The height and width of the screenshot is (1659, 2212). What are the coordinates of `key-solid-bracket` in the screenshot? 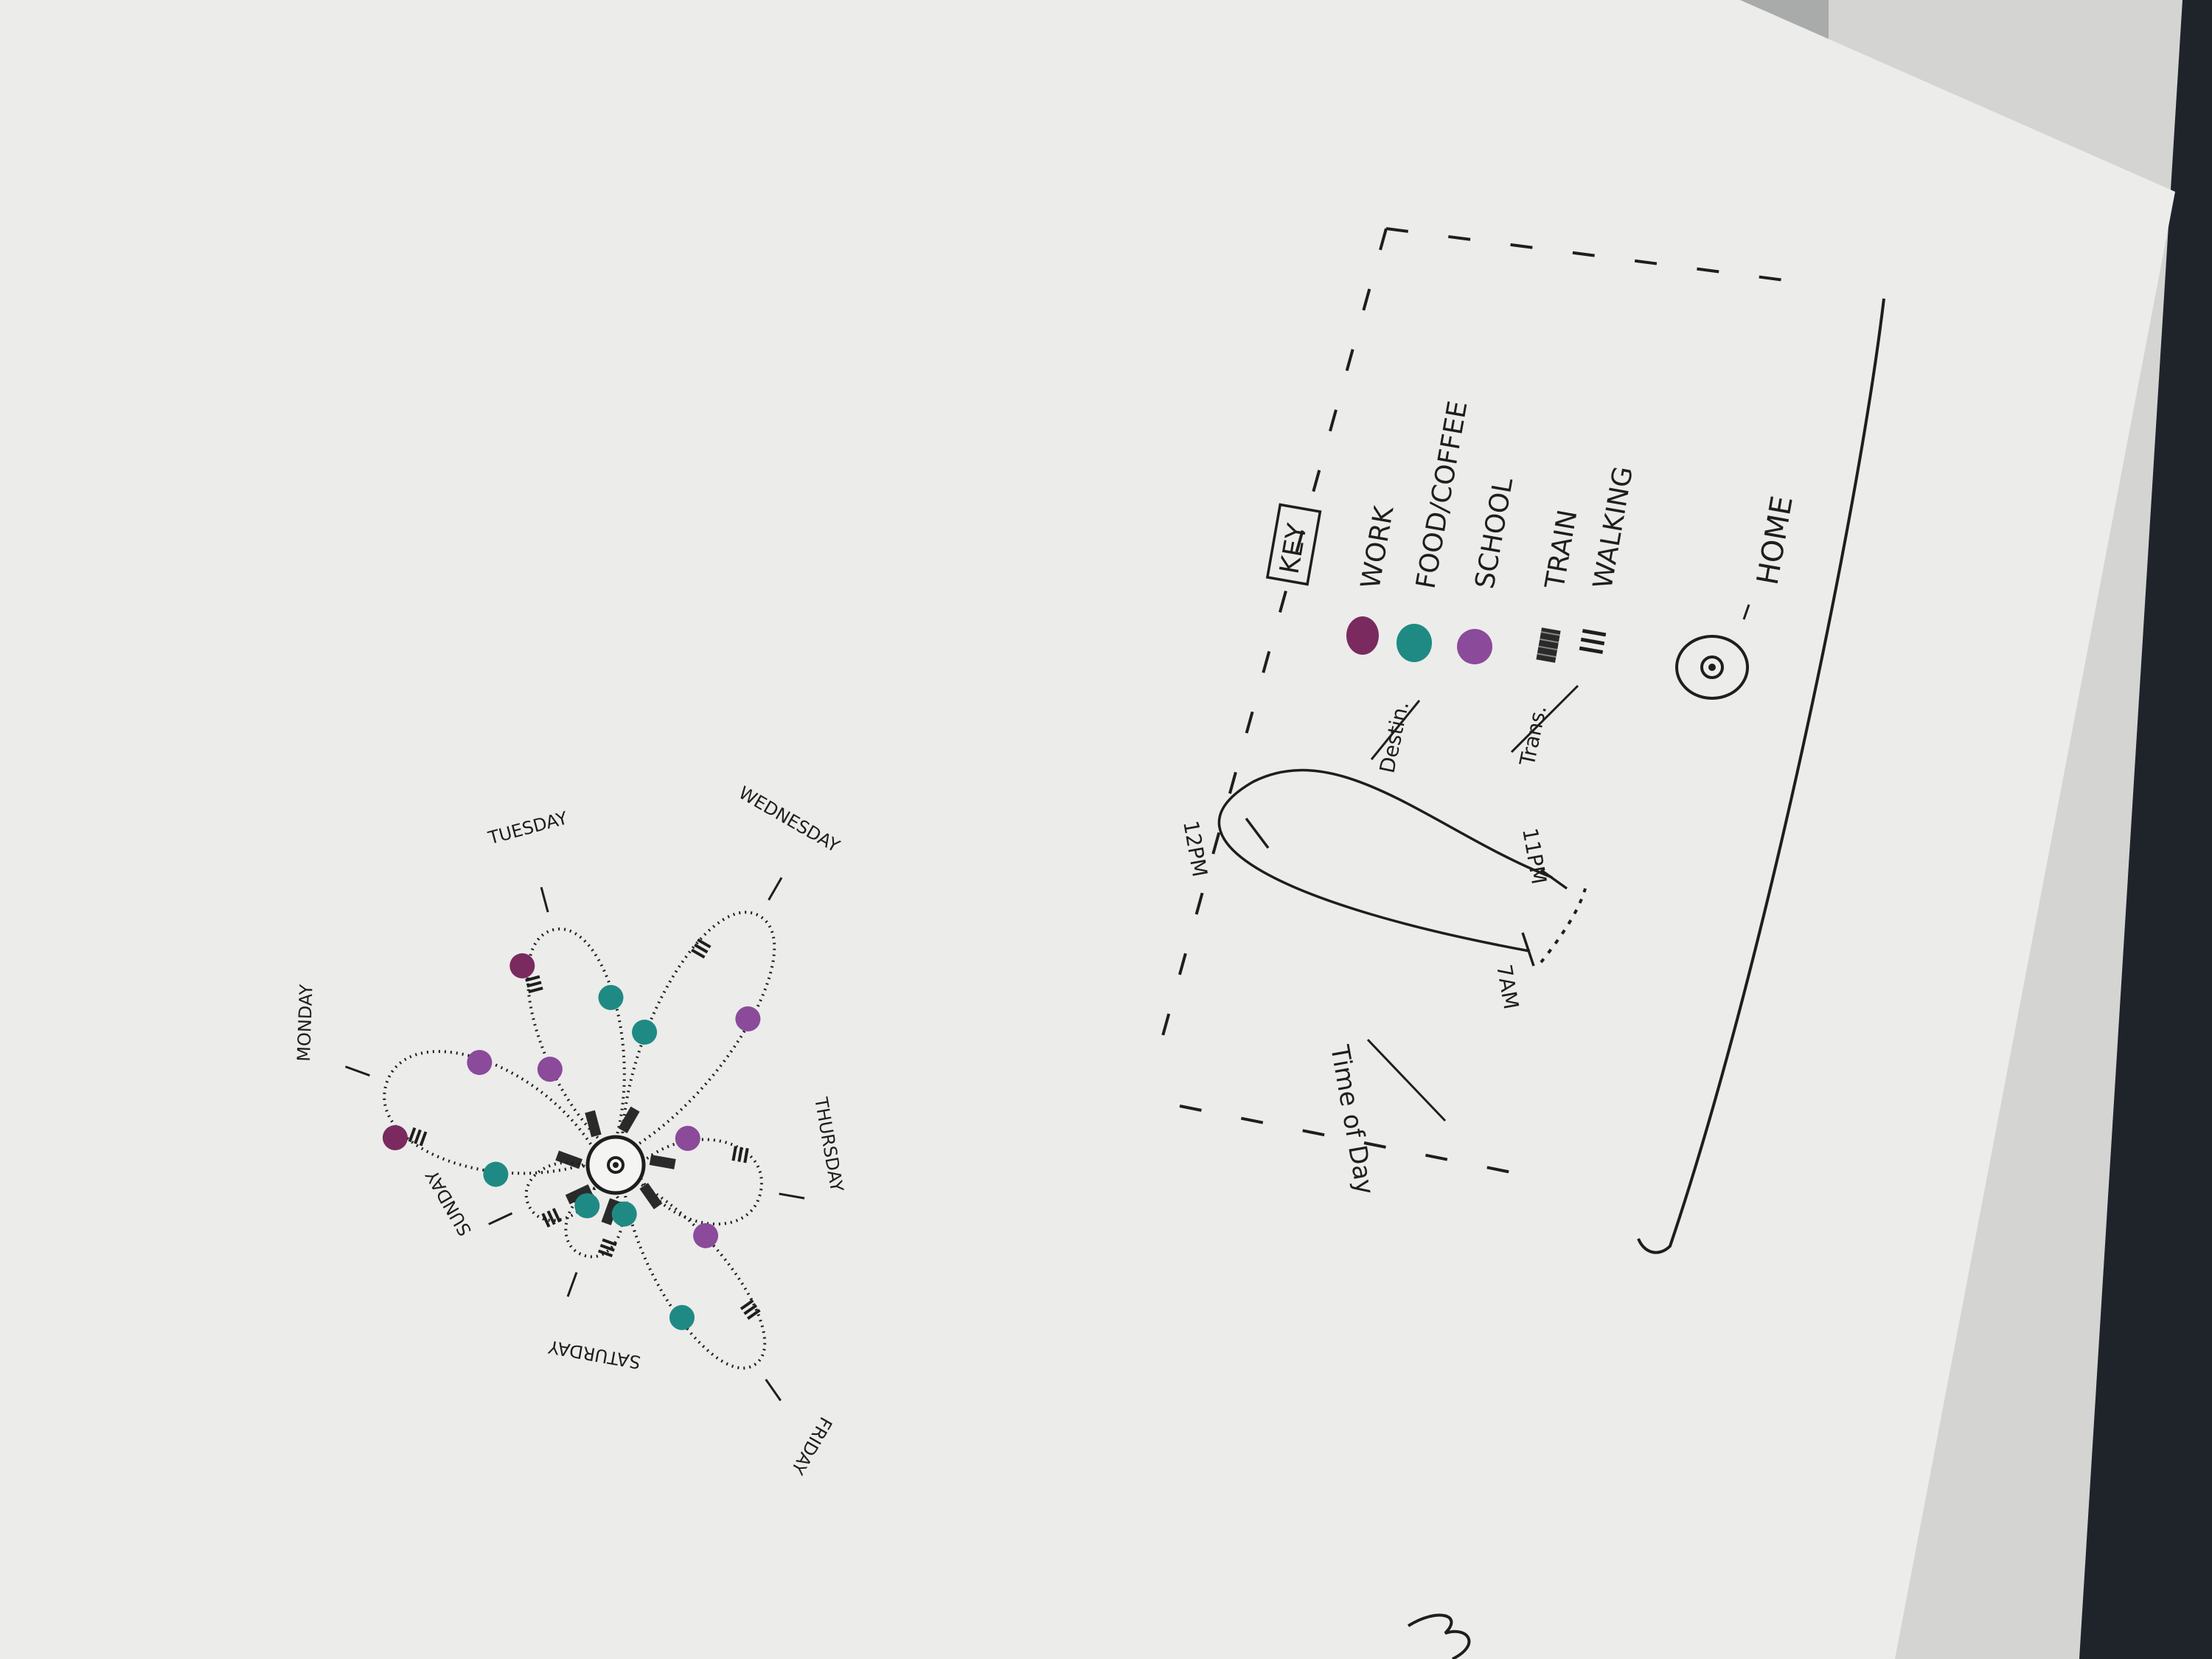 It's located at (1761, 776).